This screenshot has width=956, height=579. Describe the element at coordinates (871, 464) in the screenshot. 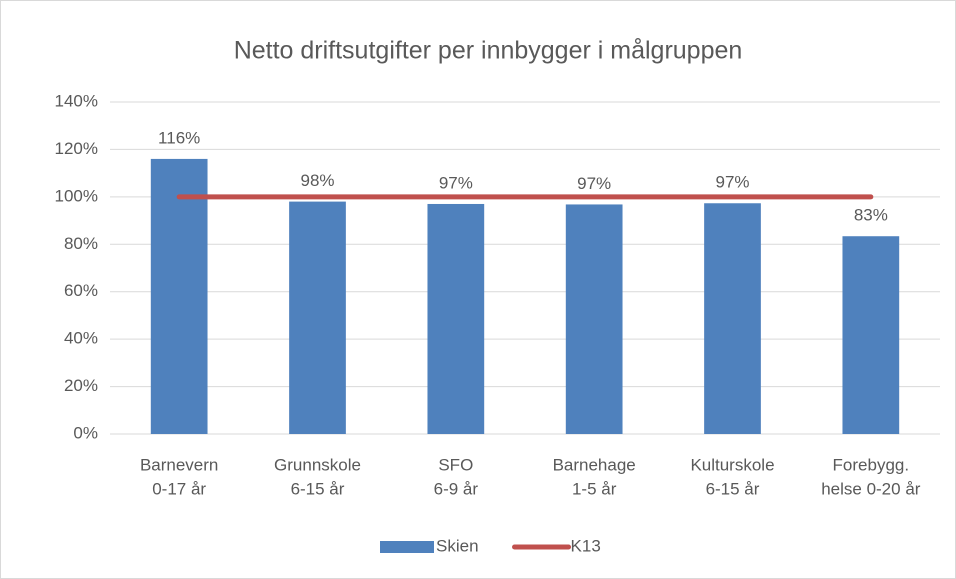

I see `x-tick-label: Forebygg.` at that location.